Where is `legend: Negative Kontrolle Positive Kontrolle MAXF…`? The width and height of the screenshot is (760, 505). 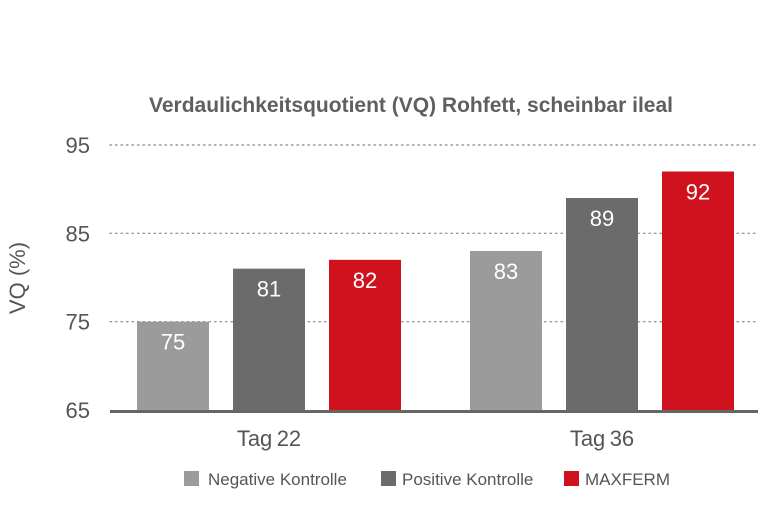
legend: Negative Kontrolle Positive Kontrolle MAXF… is located at coordinates (427, 479).